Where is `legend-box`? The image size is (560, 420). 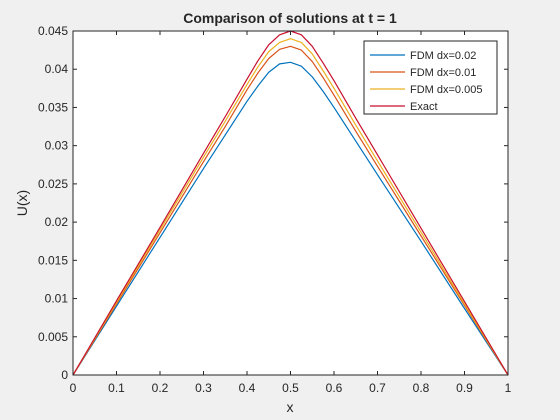
legend-box is located at coordinates (430, 77).